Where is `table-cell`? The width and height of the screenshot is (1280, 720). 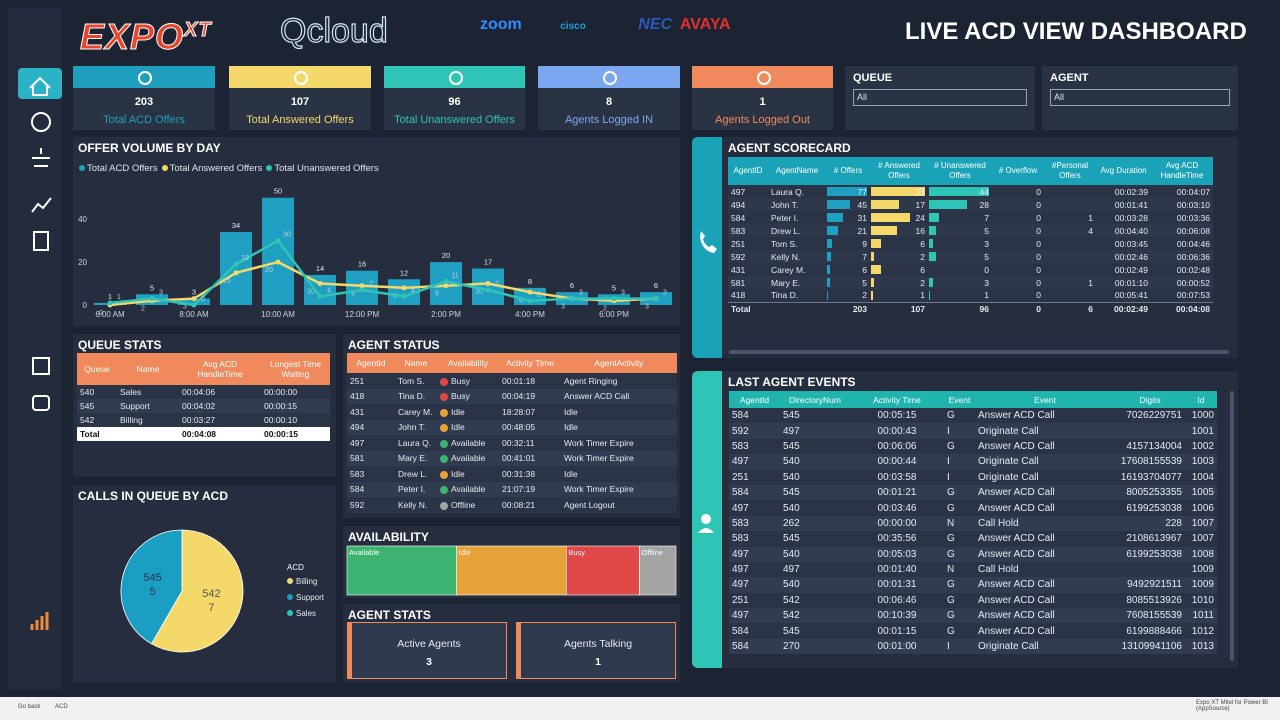 table-cell is located at coordinates (1150, 569).